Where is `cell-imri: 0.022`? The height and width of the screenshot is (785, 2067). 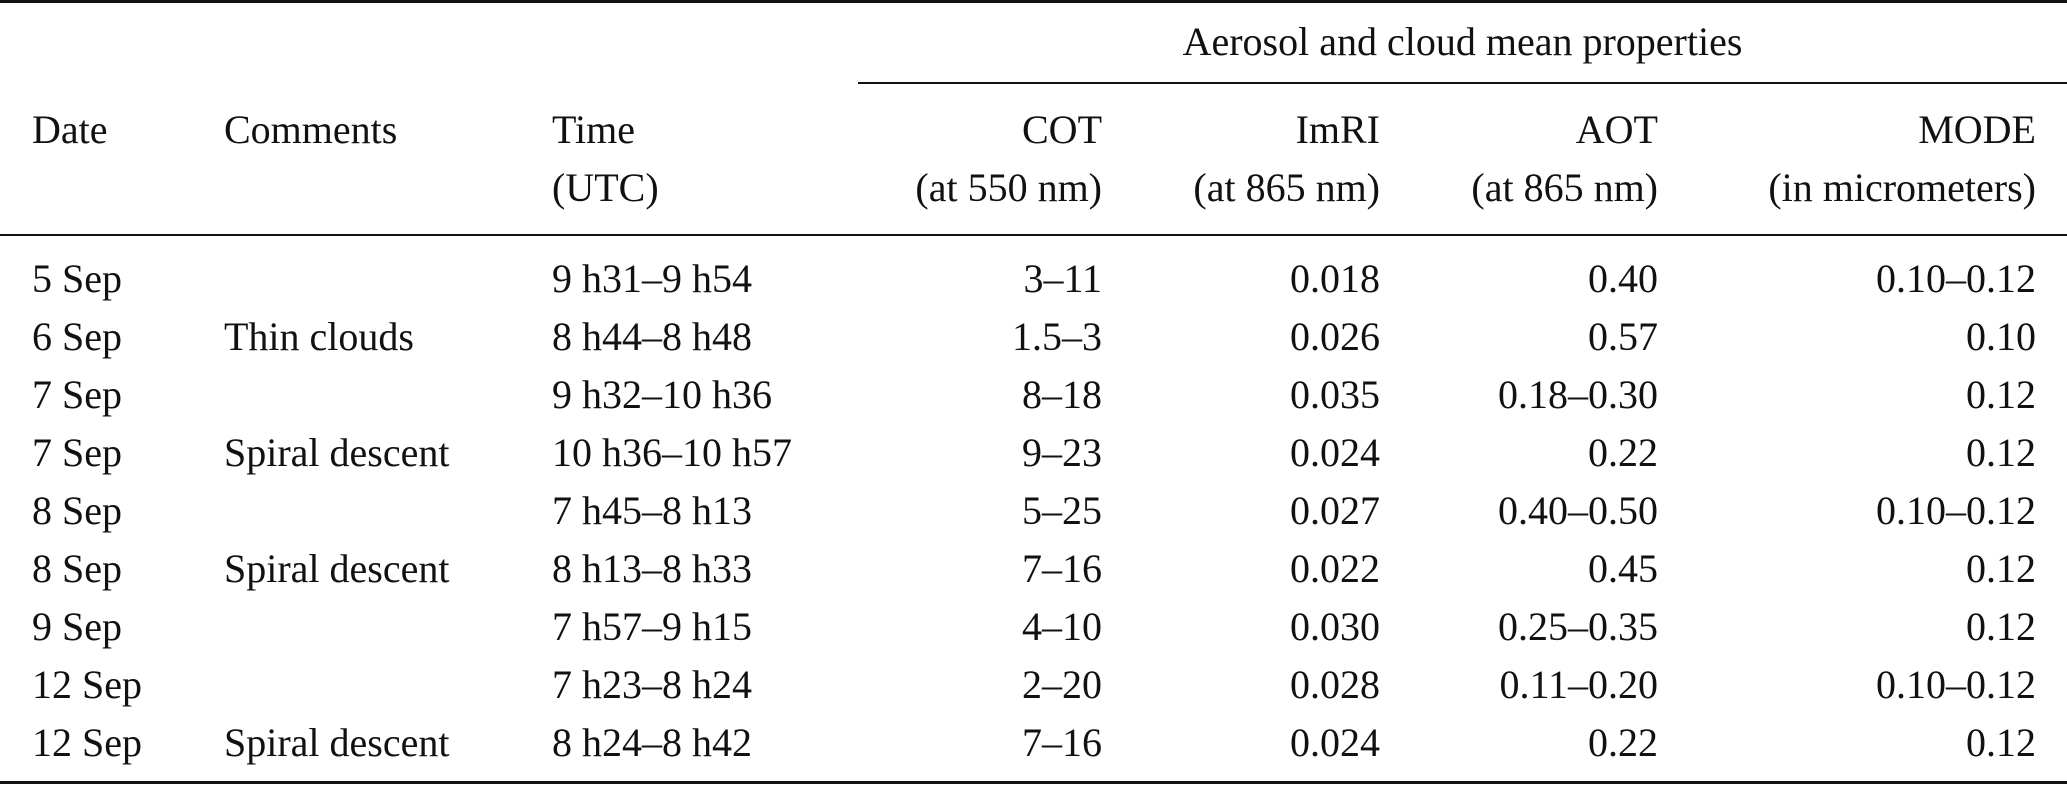
cell-imri: 0.022 is located at coordinates (1335, 568).